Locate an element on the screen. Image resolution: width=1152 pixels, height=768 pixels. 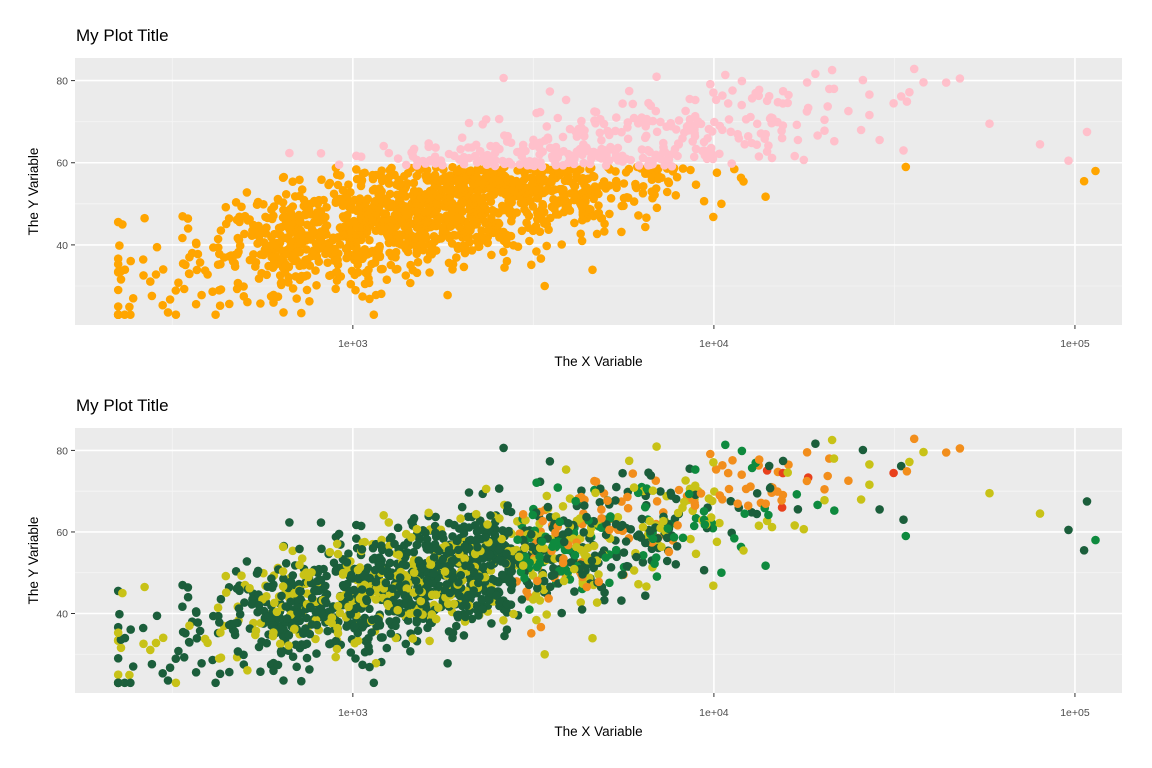
x-tick-label: 1e+03 is located at coordinates (353, 344).